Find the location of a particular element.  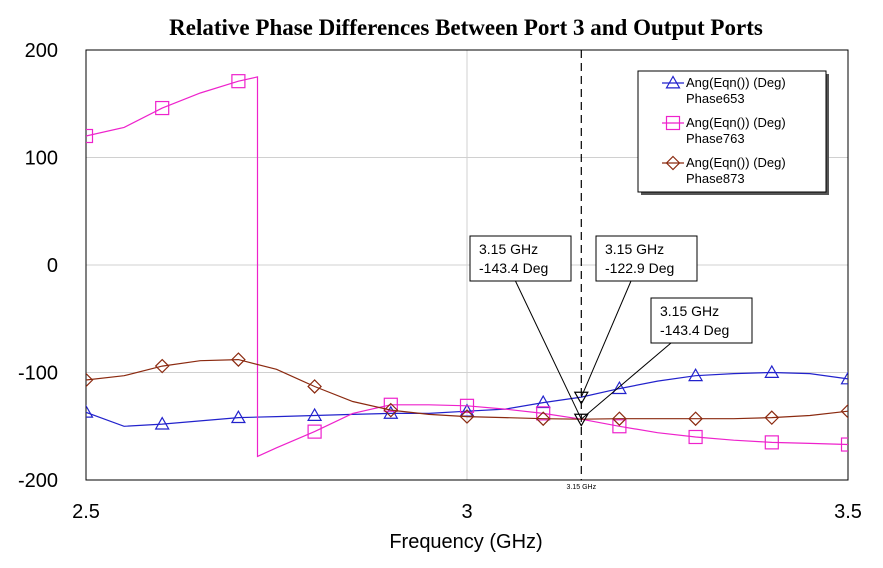

legend-entry-label: Phase873 is located at coordinates (715, 178).